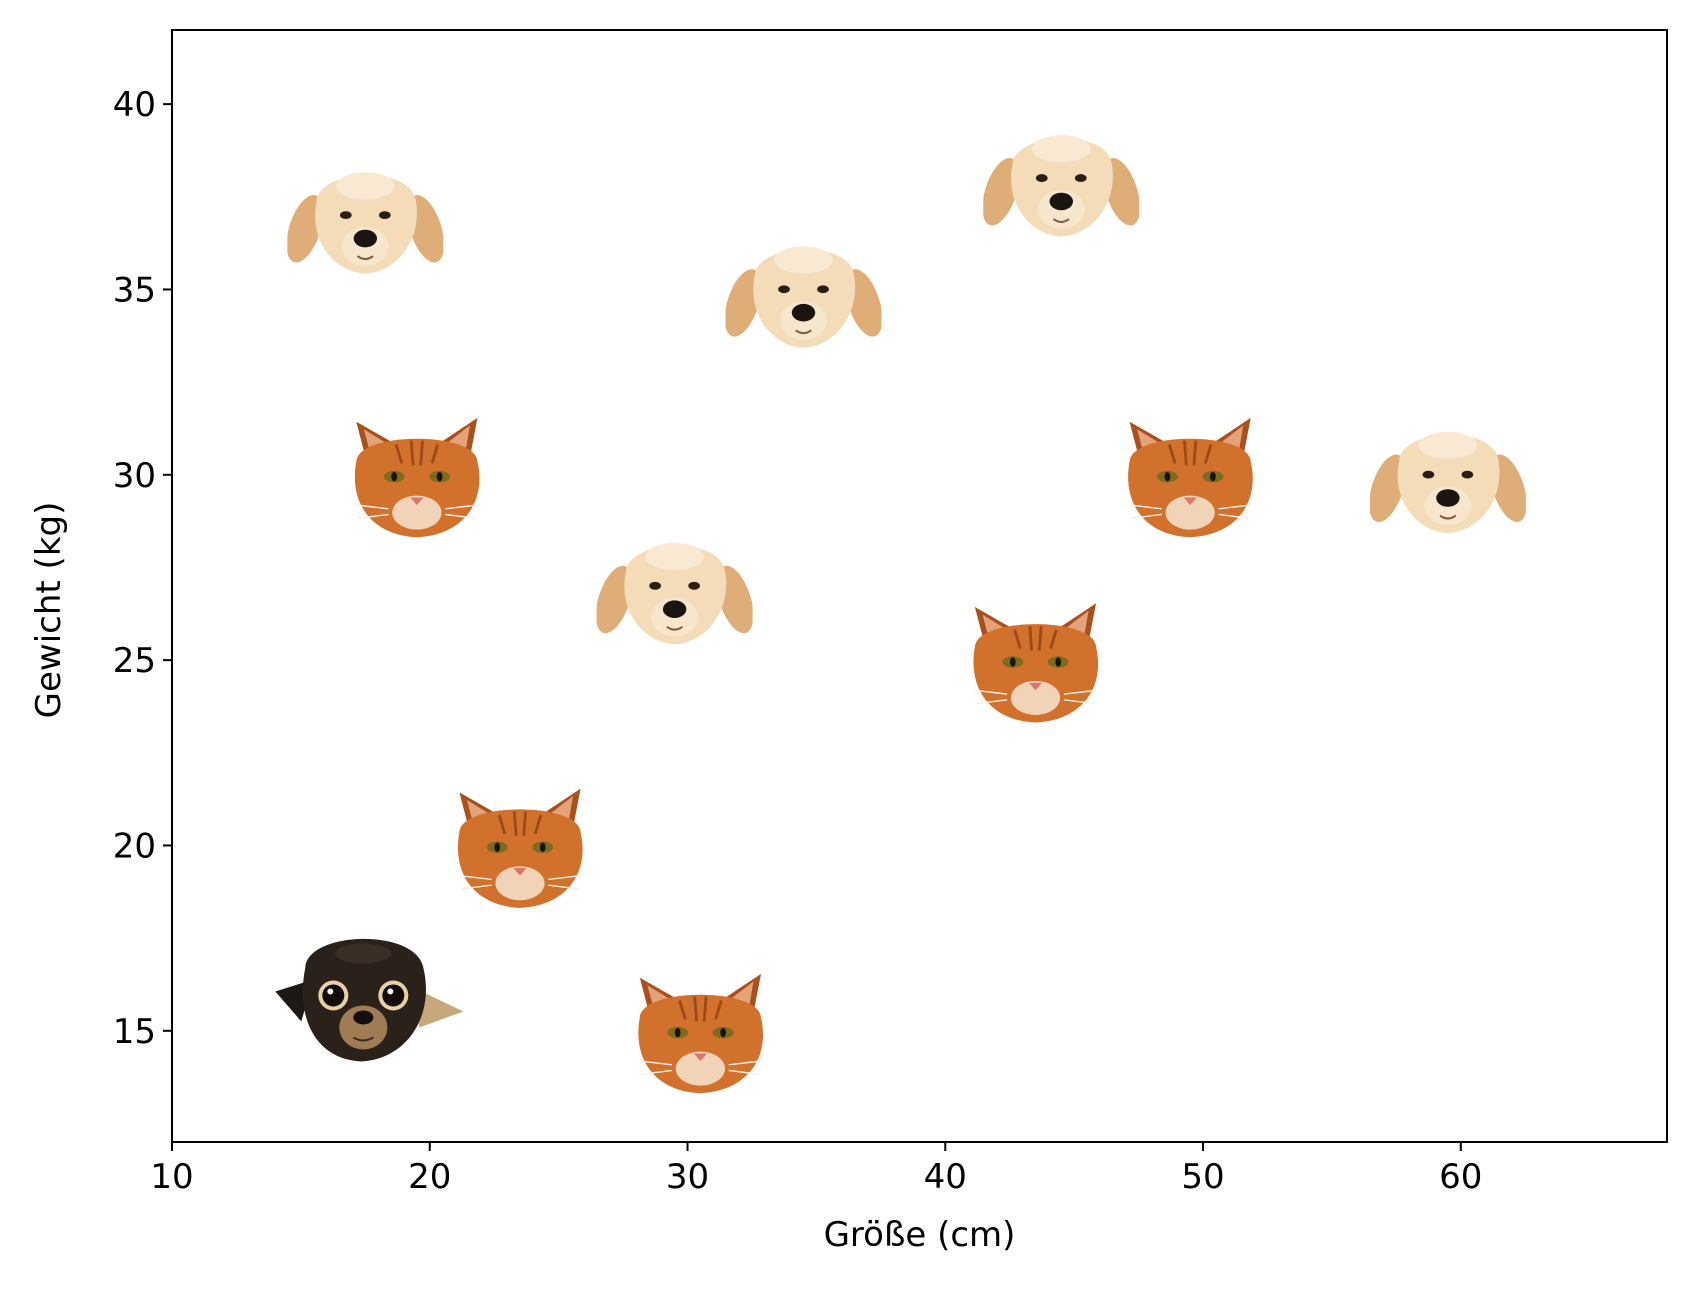 This screenshot has height=1298, width=1688. I want to click on x-axis-label: Größe (cm), so click(920, 1235).